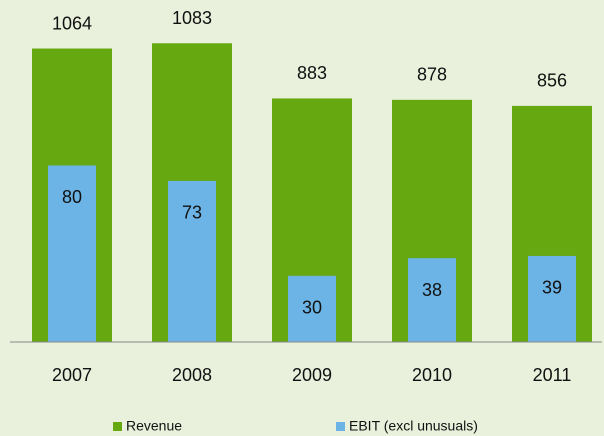  Describe the element at coordinates (413, 426) in the screenshot. I see `legend-label: EBIT (excl unusuals)` at that location.